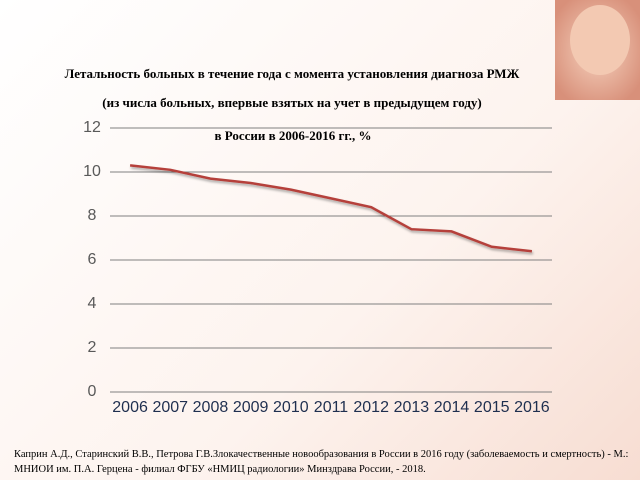 This screenshot has width=640, height=480. Describe the element at coordinates (211, 407) in the screenshot. I see `x-tick-label: 2008` at that location.